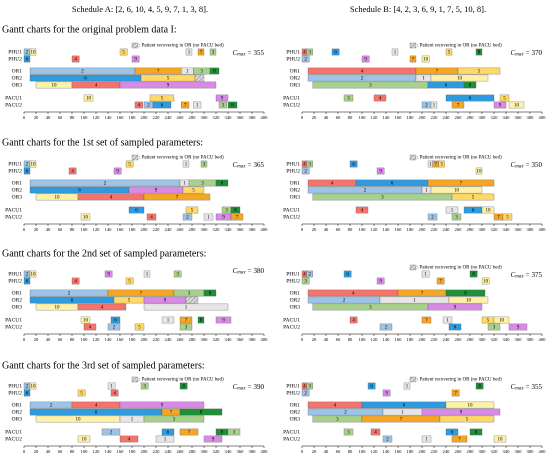 The image size is (550, 462). Describe the element at coordinates (295, 300) in the screenshot. I see `row-label: OR2` at that location.